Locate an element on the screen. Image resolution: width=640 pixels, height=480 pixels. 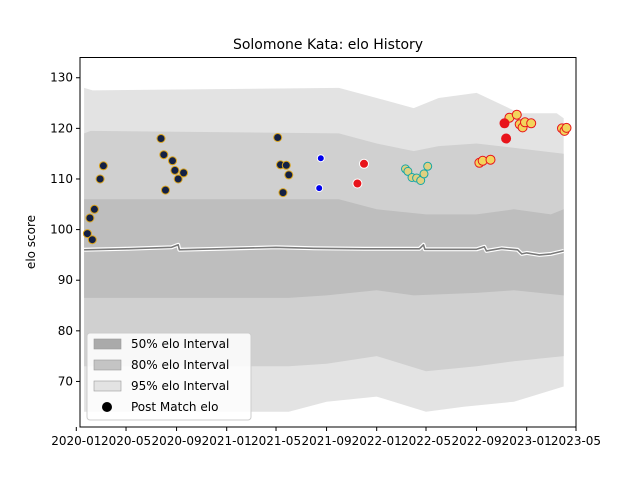
y-tick-label: 130 is located at coordinates (61, 78).